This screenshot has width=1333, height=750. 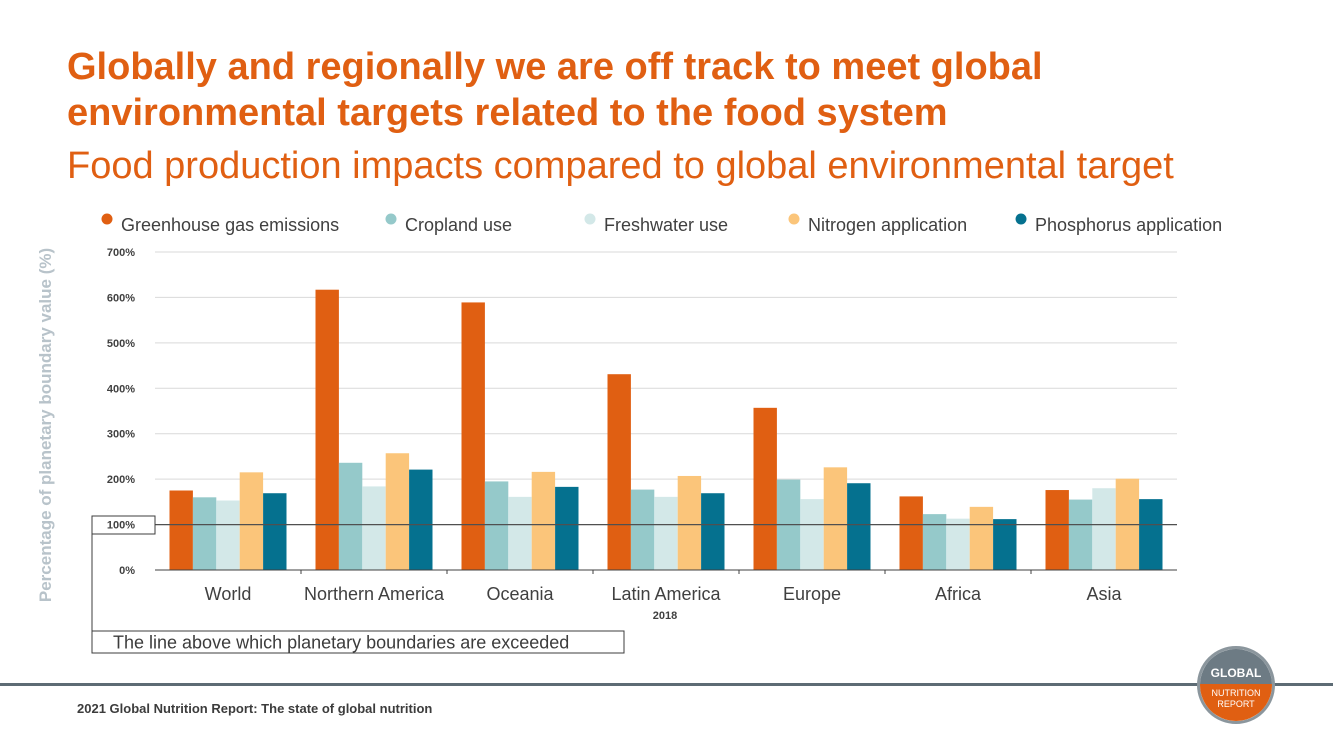 I want to click on legend-label: Nitrogen application, so click(x=887, y=225).